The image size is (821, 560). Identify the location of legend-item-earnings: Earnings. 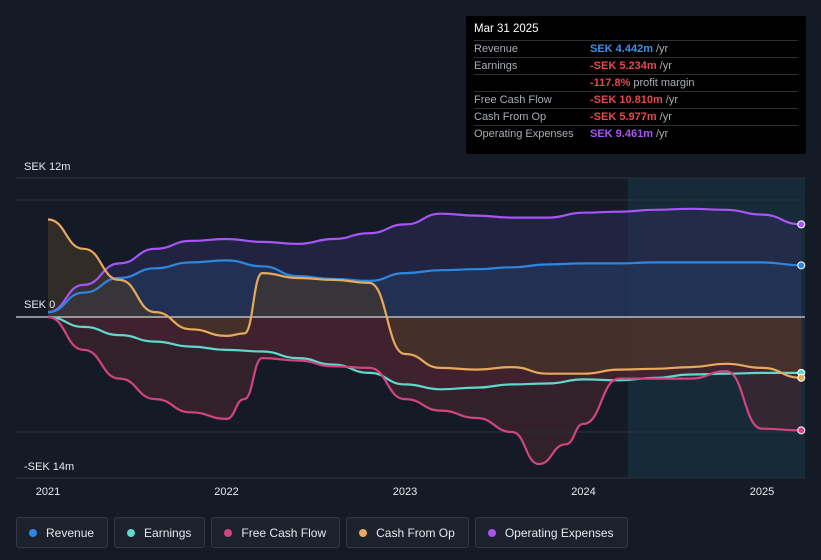
(160, 532).